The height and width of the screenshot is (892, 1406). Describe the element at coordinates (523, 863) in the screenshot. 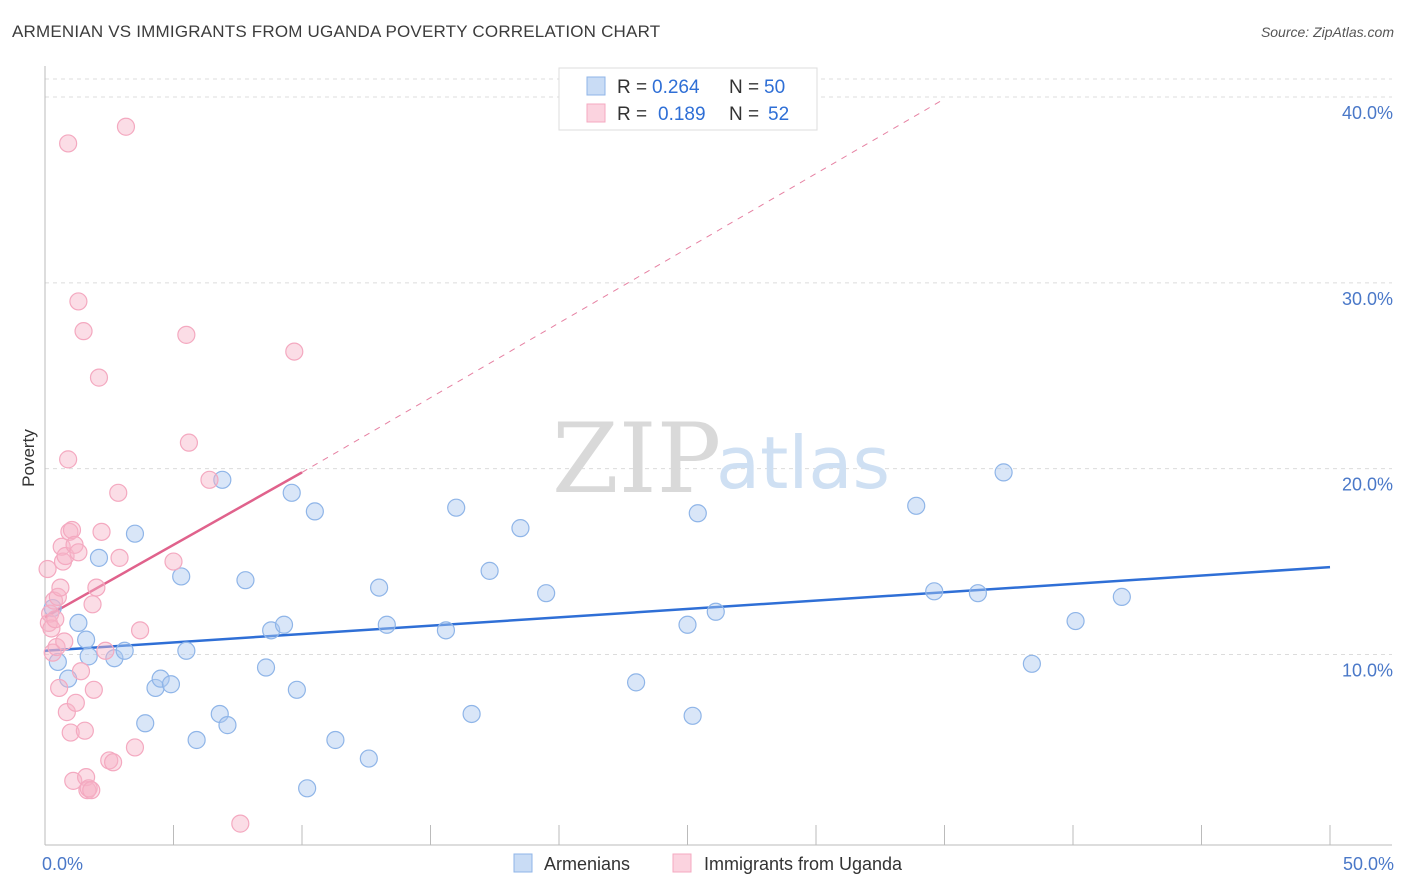

I see `legend-swatch-armenians-bottom` at that location.